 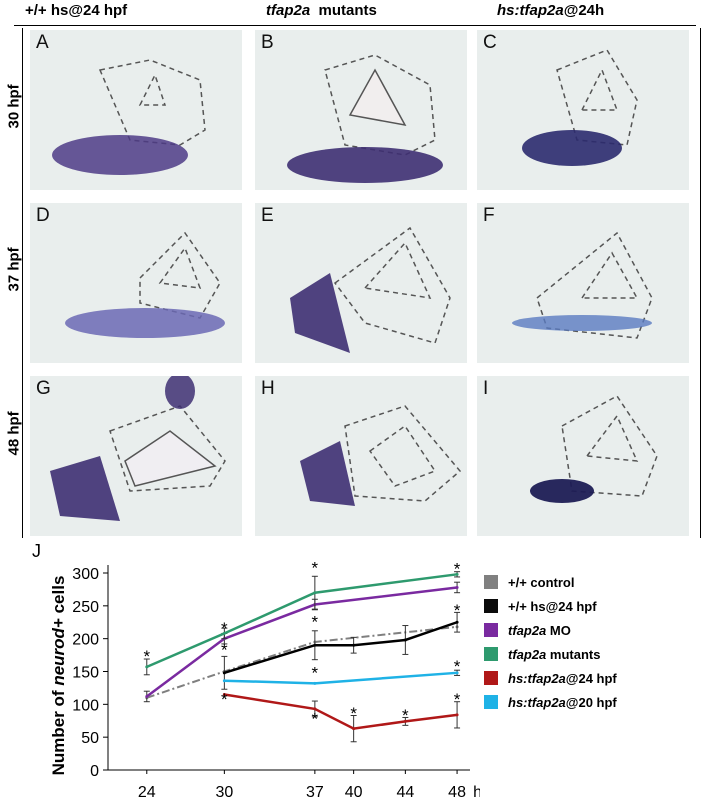 I want to click on y-tick-label: 250, so click(x=85, y=607).